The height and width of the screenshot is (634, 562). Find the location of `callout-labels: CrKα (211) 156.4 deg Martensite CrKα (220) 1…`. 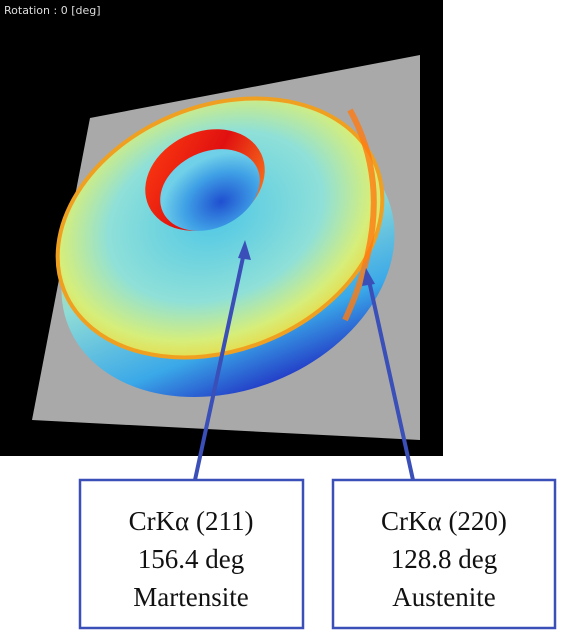

callout-labels: CrKα (211) 156.4 deg Martensite CrKα (220) 1… is located at coordinates (318, 559).